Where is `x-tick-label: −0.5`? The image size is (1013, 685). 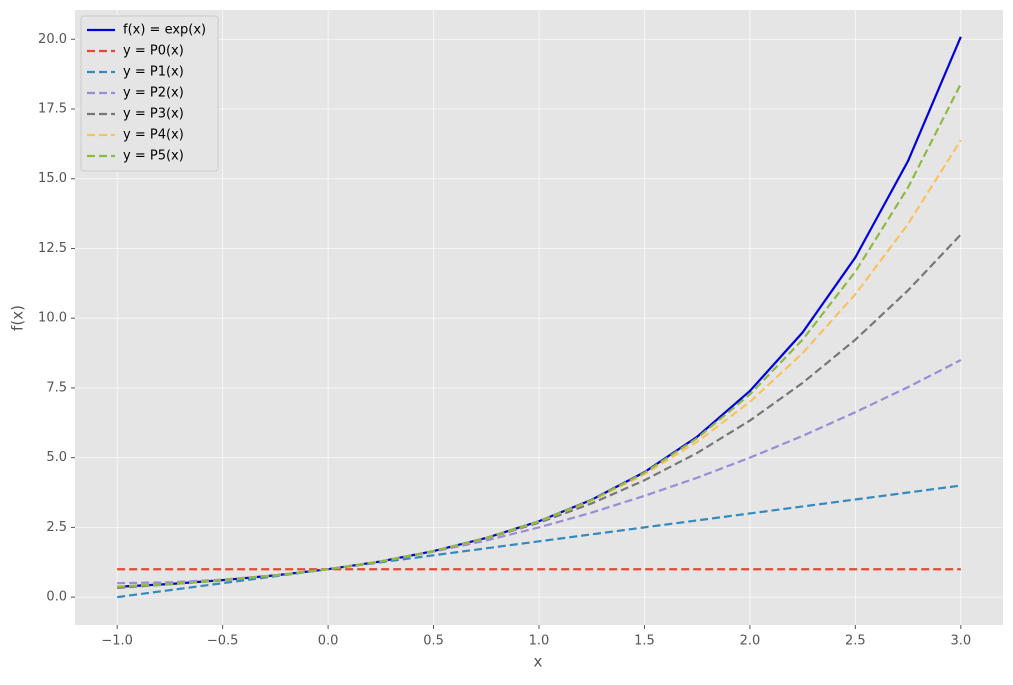
x-tick-label: −0.5 is located at coordinates (223, 641).